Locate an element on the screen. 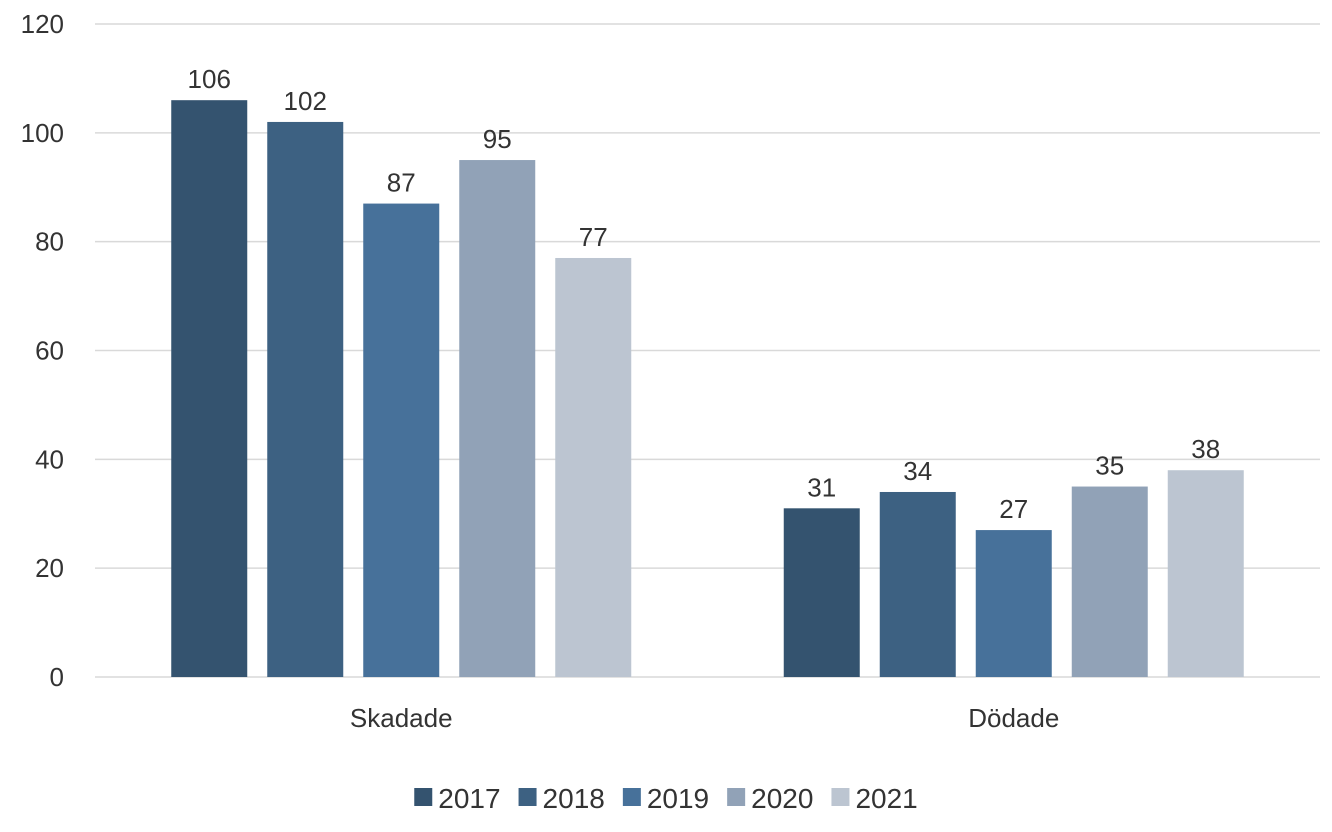 The width and height of the screenshot is (1332, 832). bar-dödade-2018 is located at coordinates (917, 584).